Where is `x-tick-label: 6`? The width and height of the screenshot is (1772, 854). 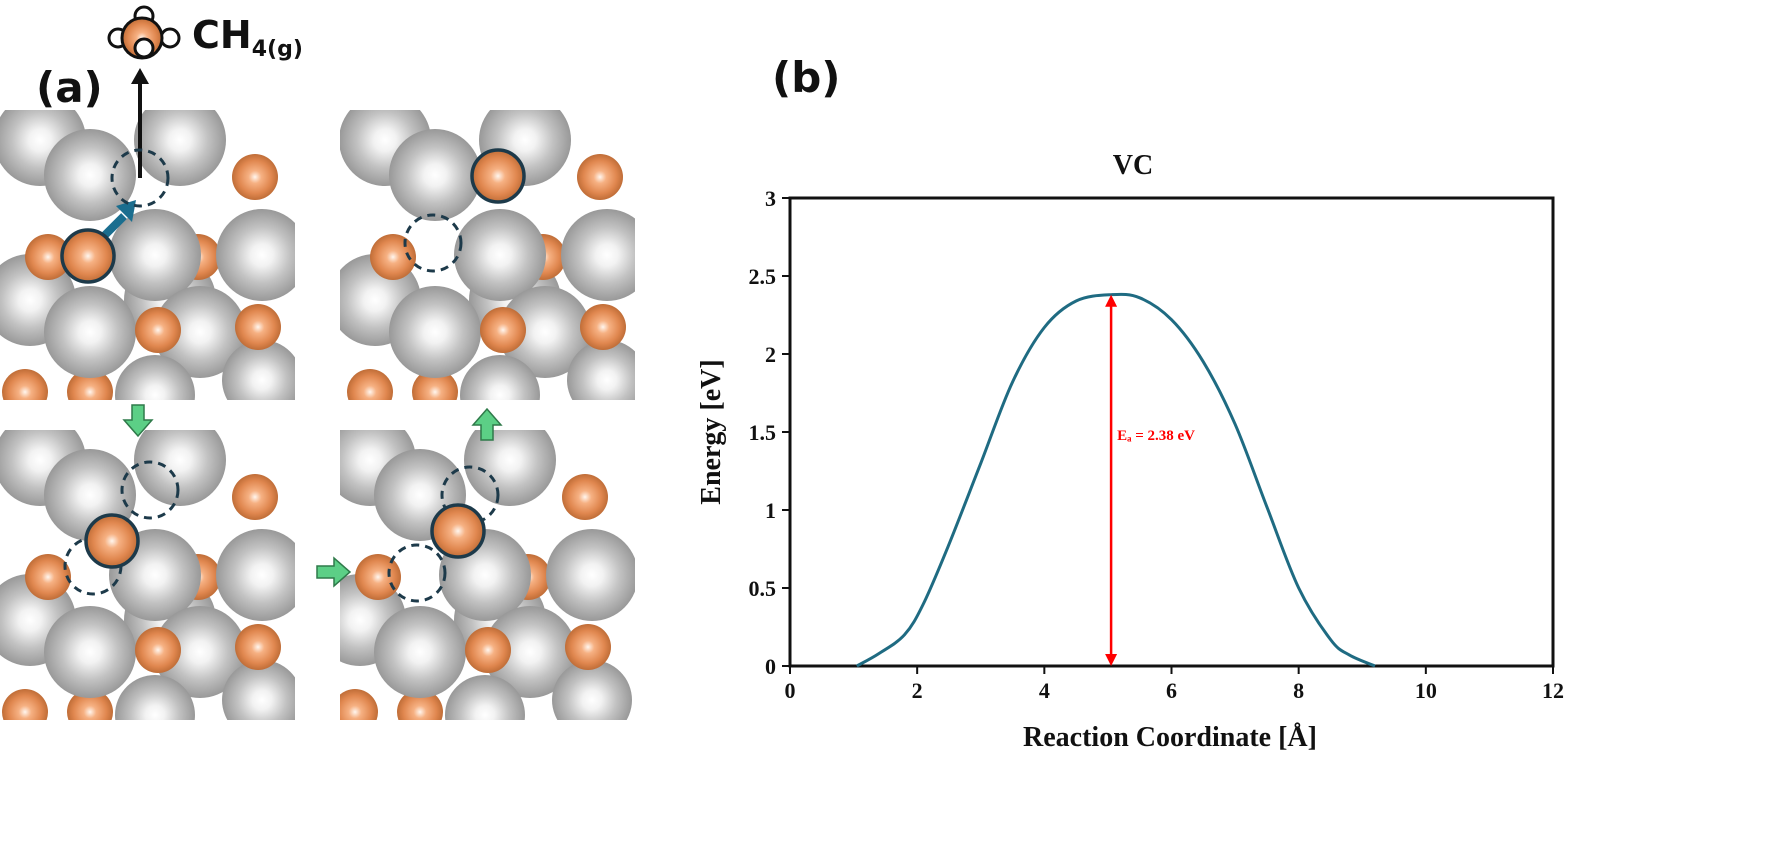 x-tick-label: 6 is located at coordinates (1171, 690).